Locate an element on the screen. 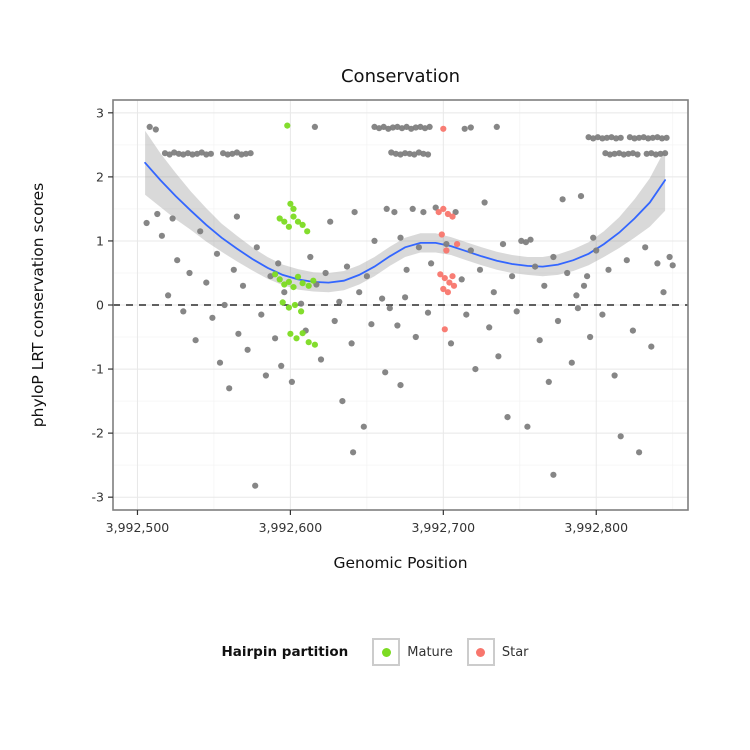  y-tick-label: 0 is located at coordinates (100, 305).